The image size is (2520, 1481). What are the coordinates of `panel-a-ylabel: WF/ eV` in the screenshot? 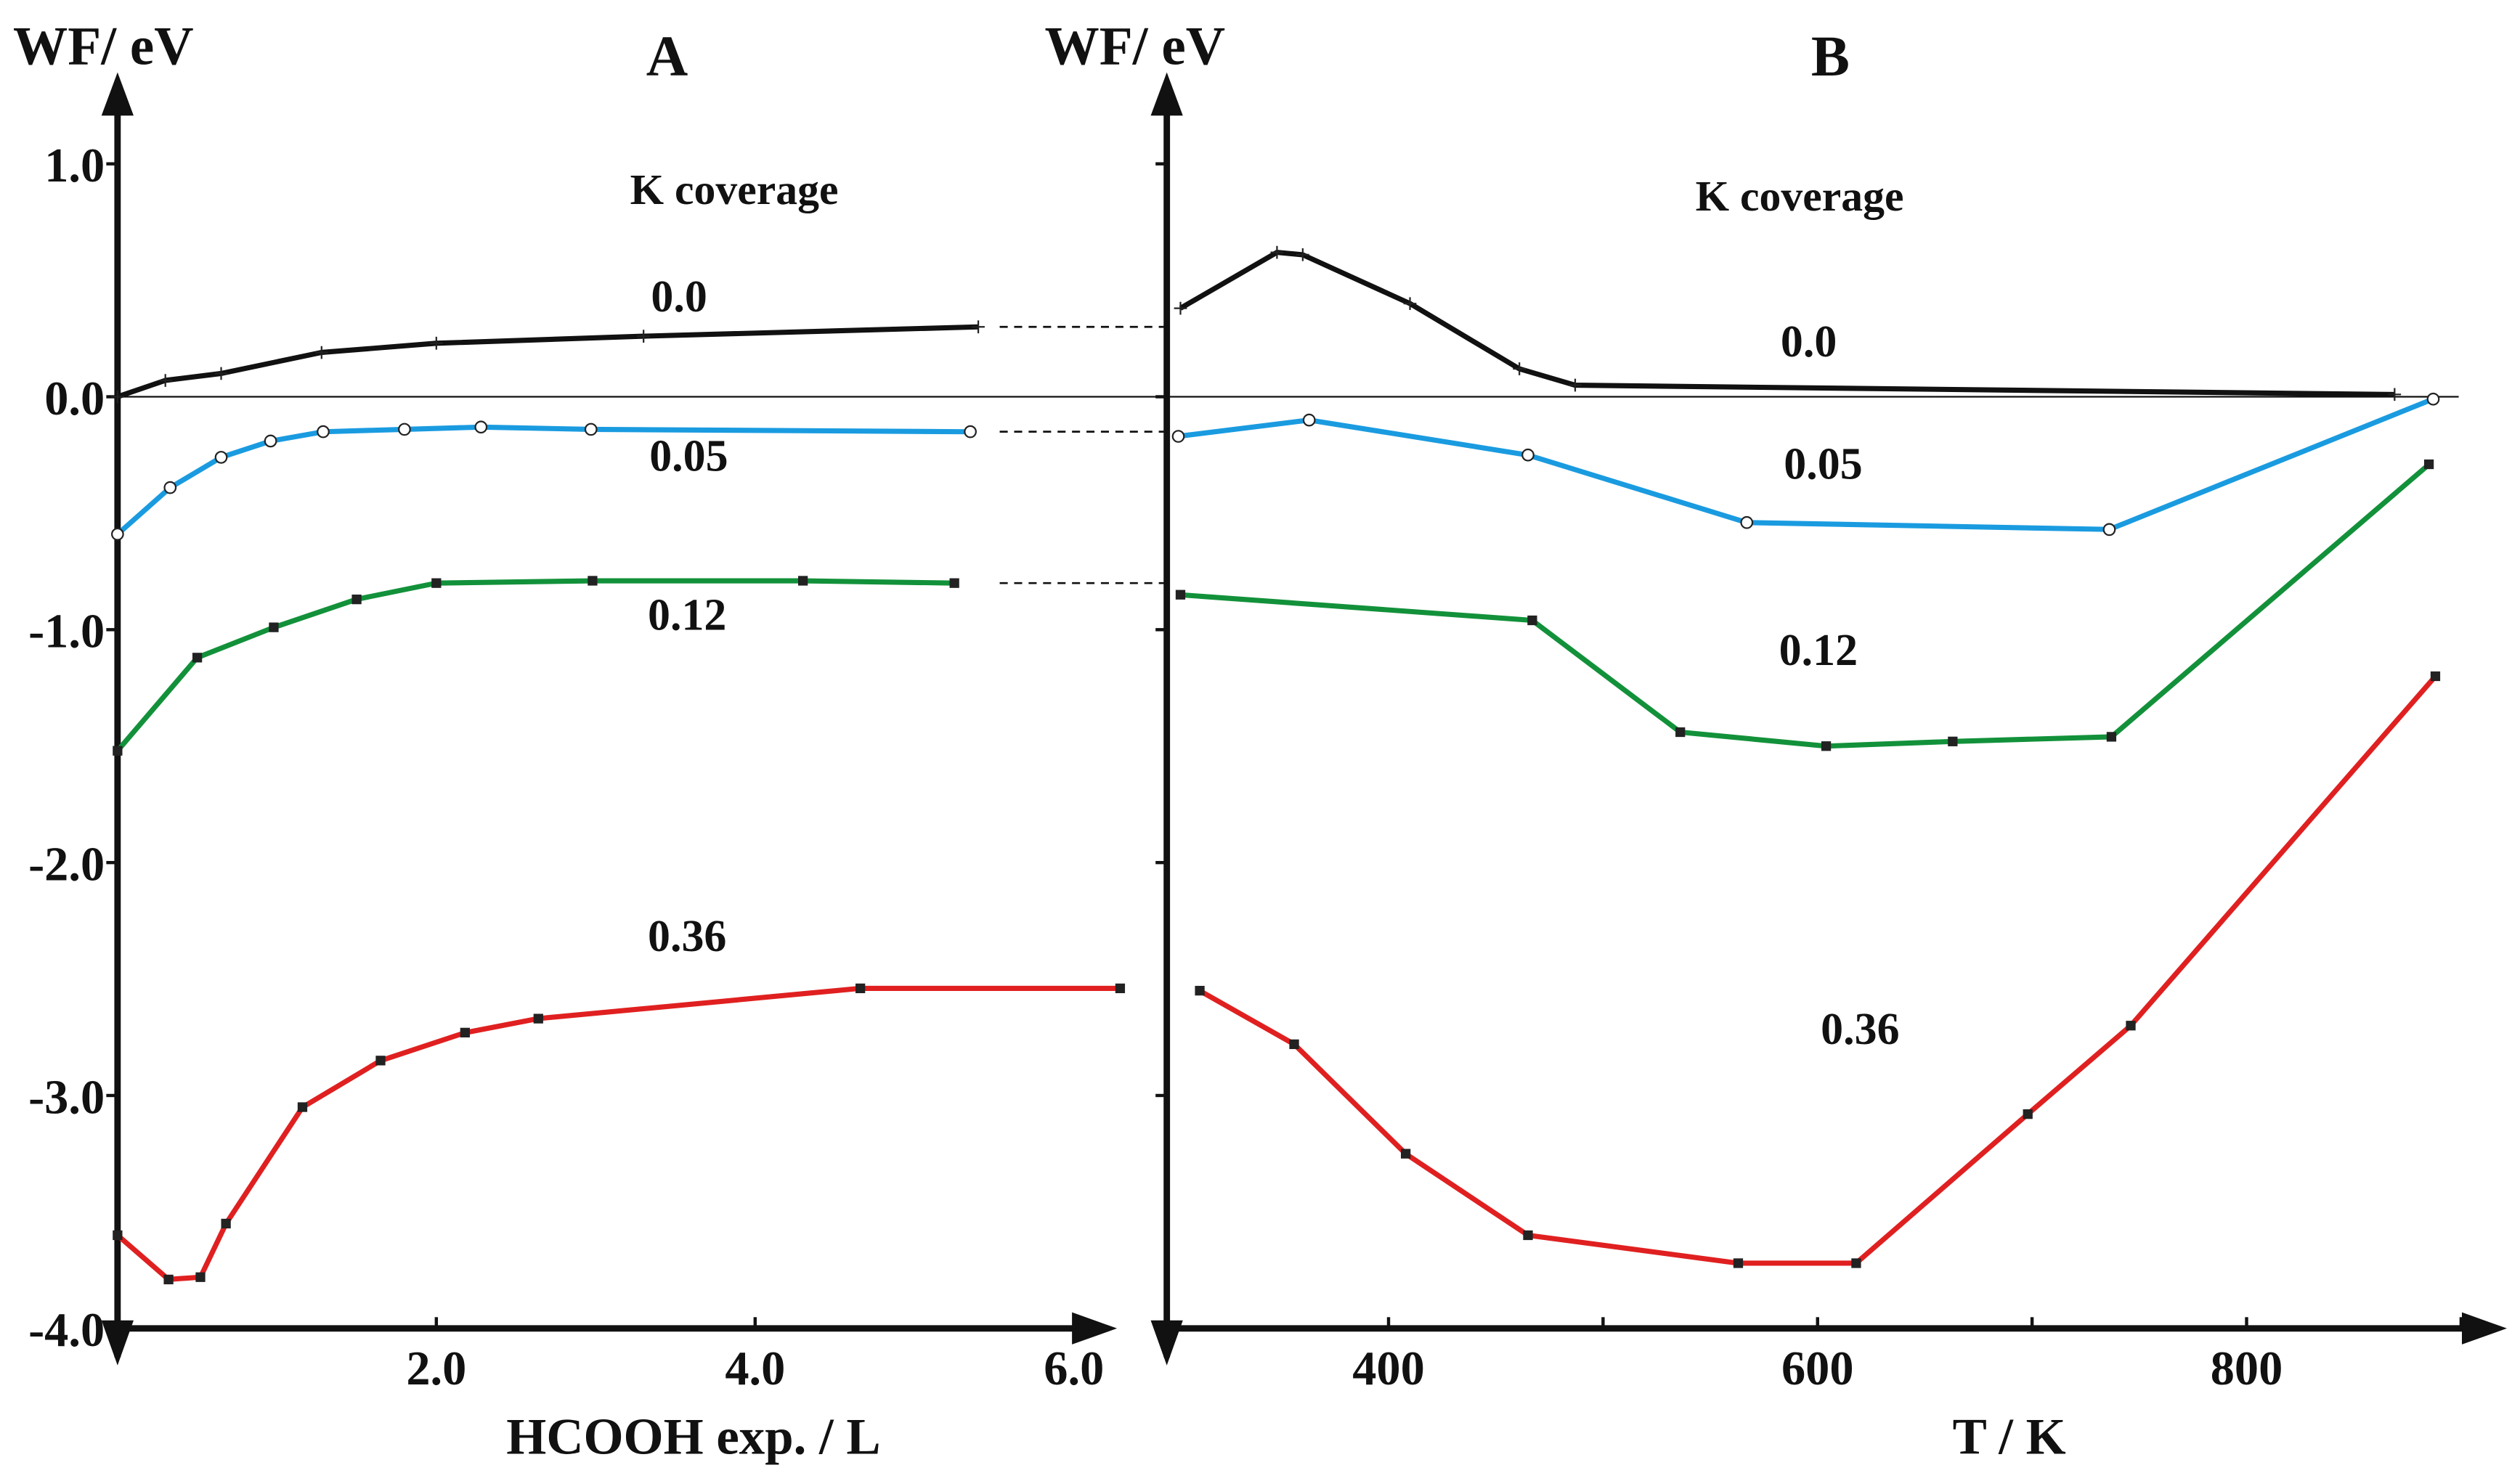 It's located at (103, 47).